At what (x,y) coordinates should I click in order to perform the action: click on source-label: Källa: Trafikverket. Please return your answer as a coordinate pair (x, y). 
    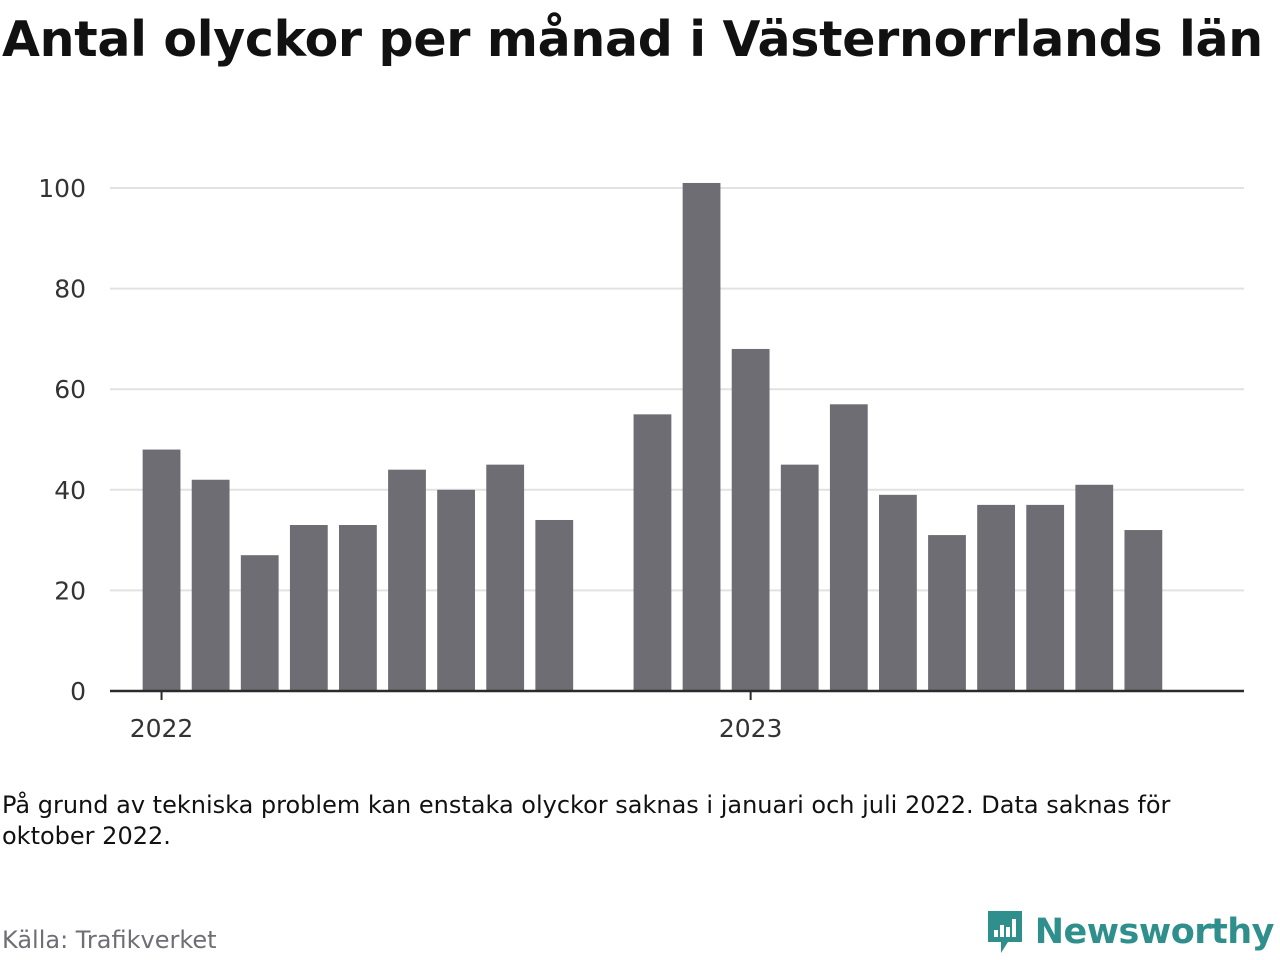
    Looking at the image, I should click on (109, 940).